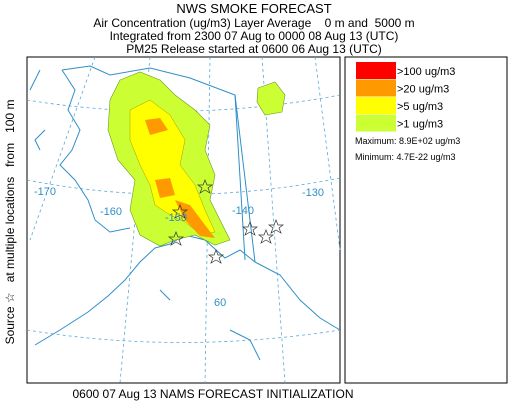 The width and height of the screenshot is (509, 402). Describe the element at coordinates (420, 107) in the screenshot. I see `legend-label: >5 ug/m3` at that location.